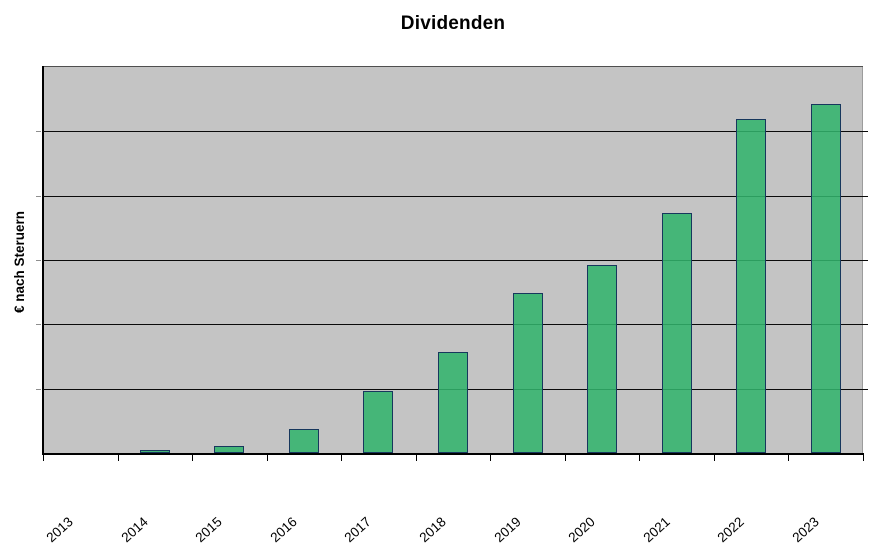 The width and height of the screenshot is (877, 559). What do you see at coordinates (357, 530) in the screenshot?
I see `x-label-2017: 2017` at bounding box center [357, 530].